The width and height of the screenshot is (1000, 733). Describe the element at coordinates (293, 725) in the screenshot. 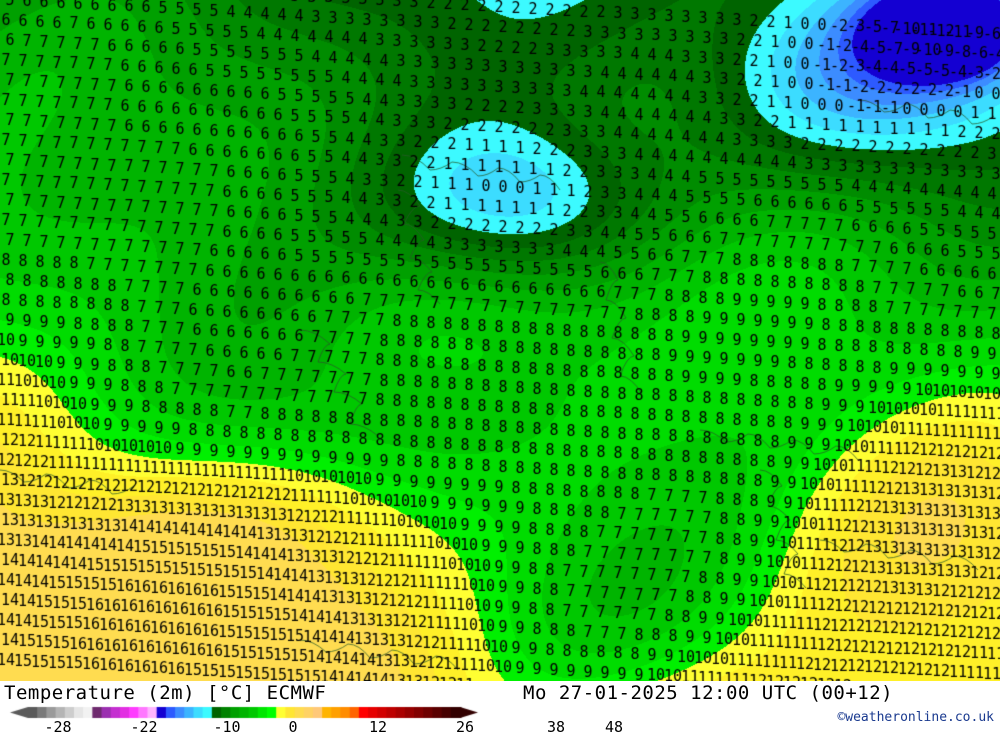

I see `legend-tick-3: 0` at that location.